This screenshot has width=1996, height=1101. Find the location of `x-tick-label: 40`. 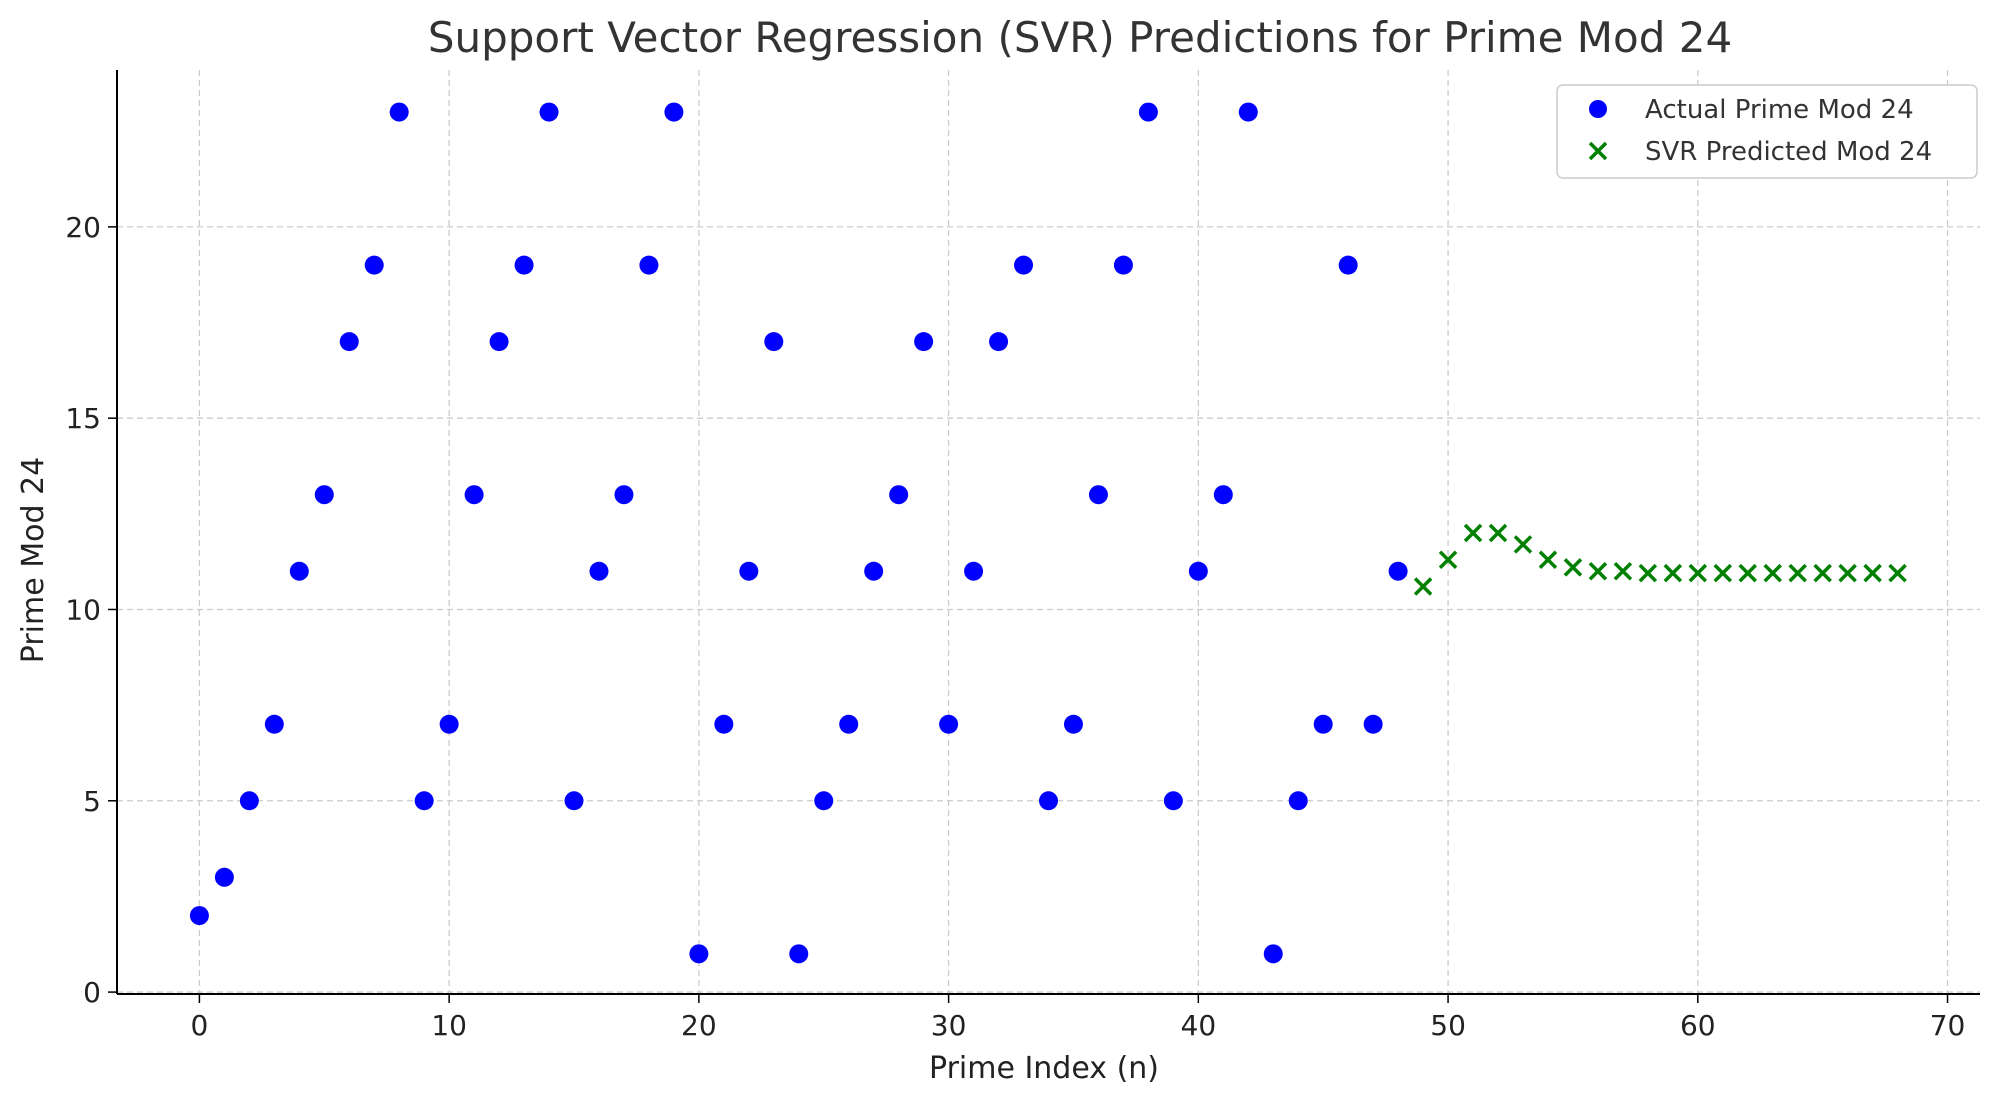

x-tick-label: 40 is located at coordinates (1199, 1025).